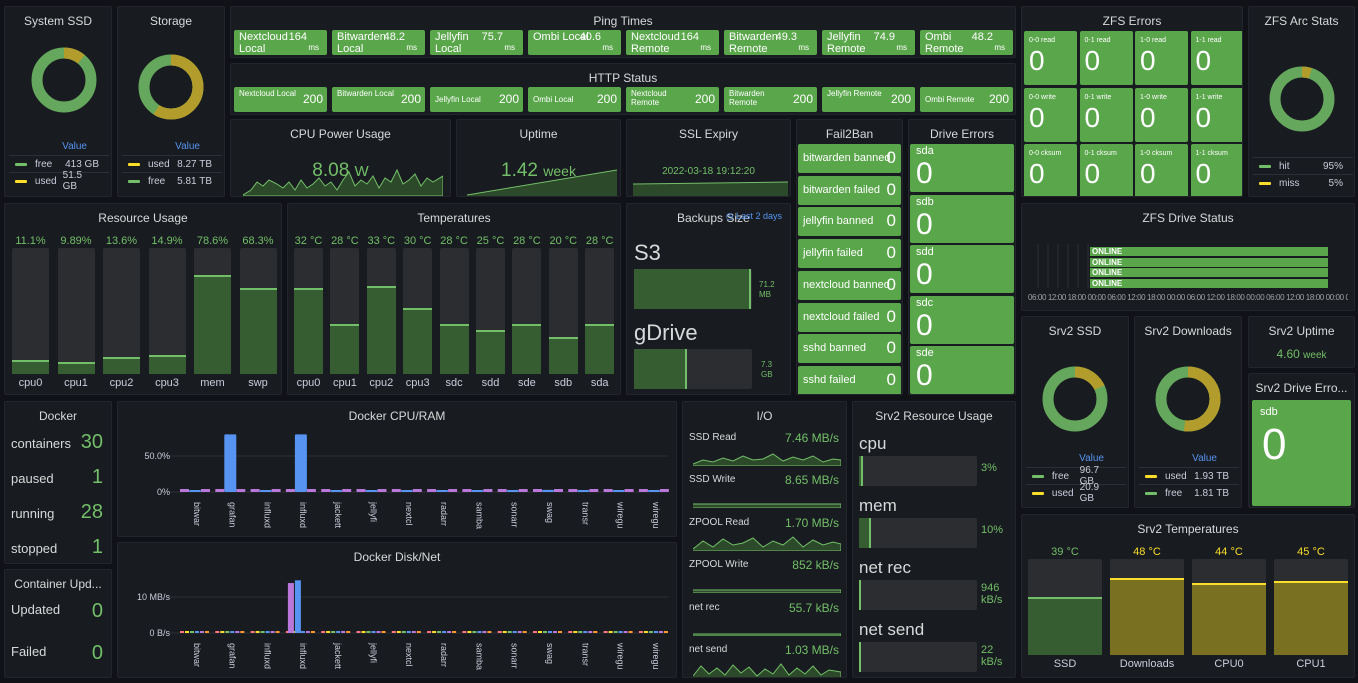 Image resolution: width=1358 pixels, height=683 pixels. Describe the element at coordinates (708, 158) in the screenshot. I see `ssl-expiry-panel: SSL Expiry 2022-03-18 19:12:20` at that location.